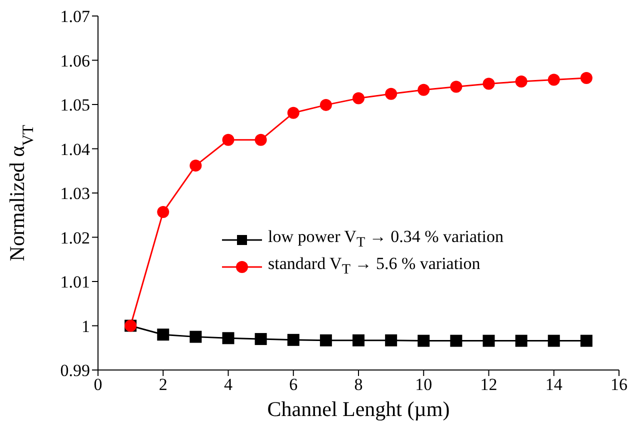  Describe the element at coordinates (423, 384) in the screenshot. I see `x-tick-label: 10` at that location.